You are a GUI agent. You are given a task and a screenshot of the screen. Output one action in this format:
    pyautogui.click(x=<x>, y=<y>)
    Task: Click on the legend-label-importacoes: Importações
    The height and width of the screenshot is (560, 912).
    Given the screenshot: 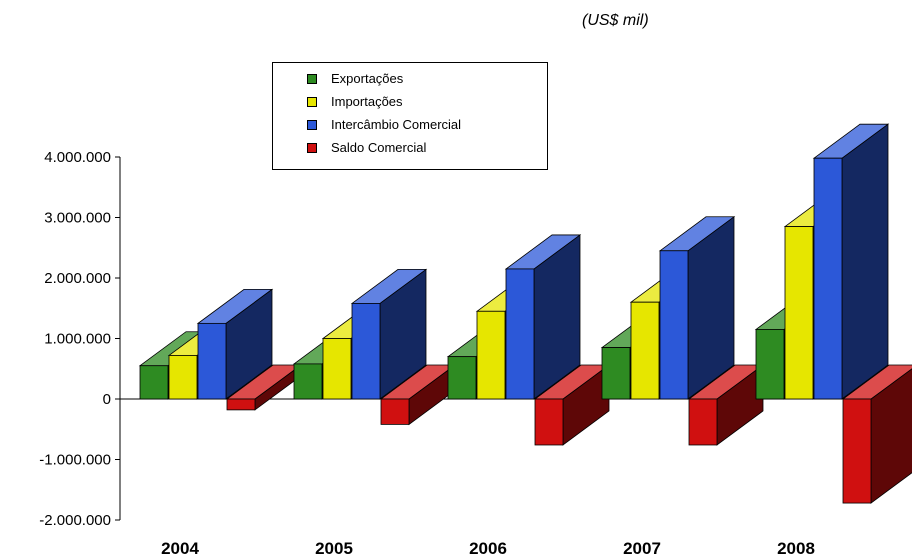 What is the action you would take?
    pyautogui.click(x=367, y=101)
    